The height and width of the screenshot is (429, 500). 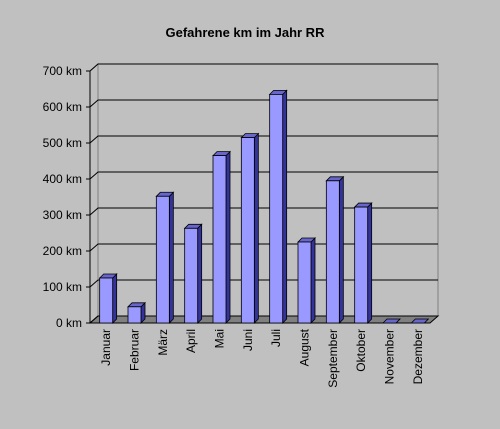 What do you see at coordinates (305, 347) in the screenshot?
I see `x-tick-label: August` at bounding box center [305, 347].